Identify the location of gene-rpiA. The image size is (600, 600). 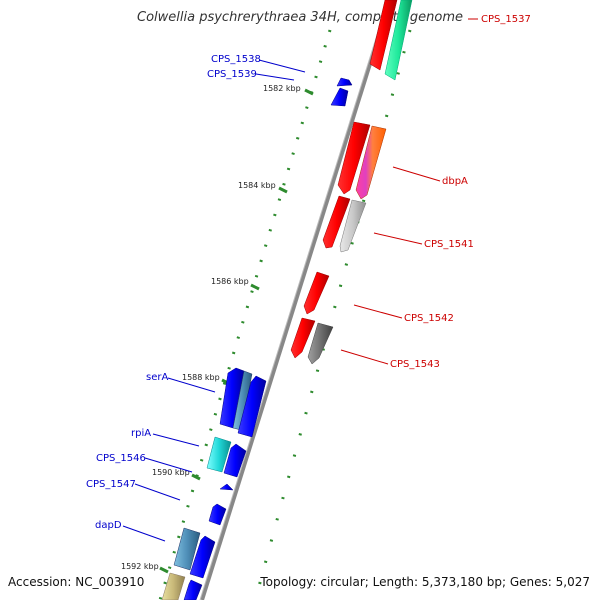
(226, 457).